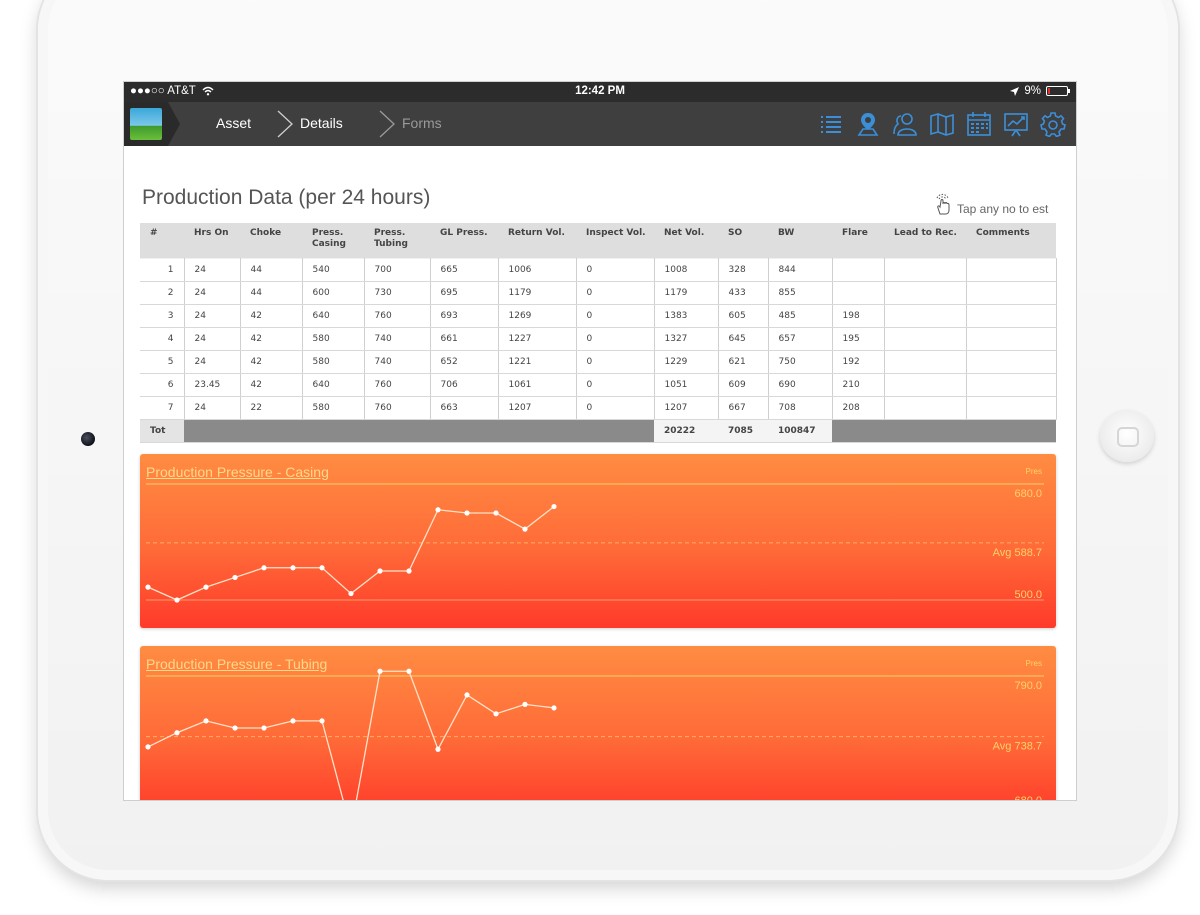 Image resolution: width=1200 pixels, height=915 pixels. What do you see at coordinates (800, 293) in the screenshot?
I see `table-cell: 855` at bounding box center [800, 293].